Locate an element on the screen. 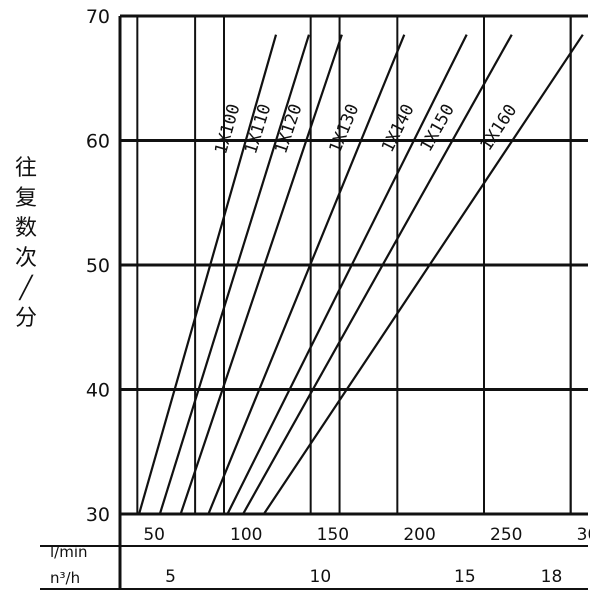  x-unit-lmin: l/min is located at coordinates (69, 552).